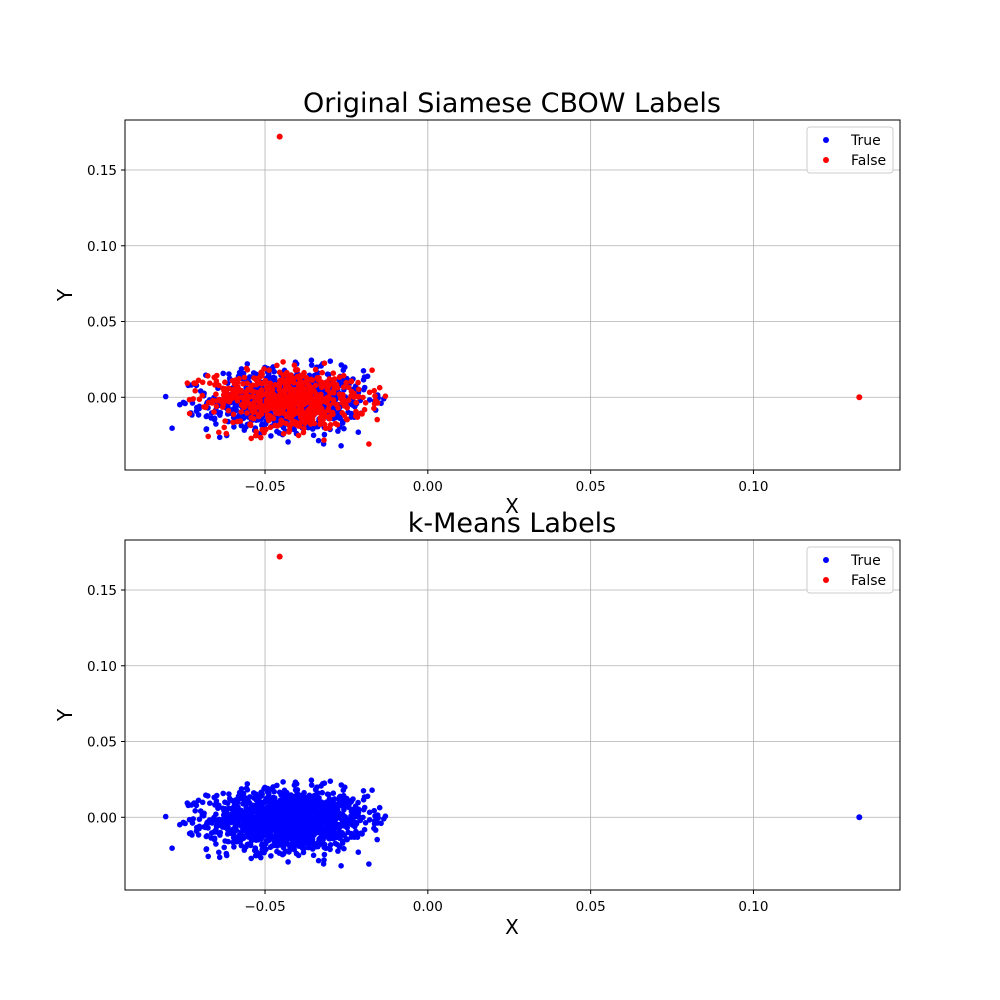  What do you see at coordinates (826, 580) in the screenshot?
I see `legend-marker-false` at bounding box center [826, 580].